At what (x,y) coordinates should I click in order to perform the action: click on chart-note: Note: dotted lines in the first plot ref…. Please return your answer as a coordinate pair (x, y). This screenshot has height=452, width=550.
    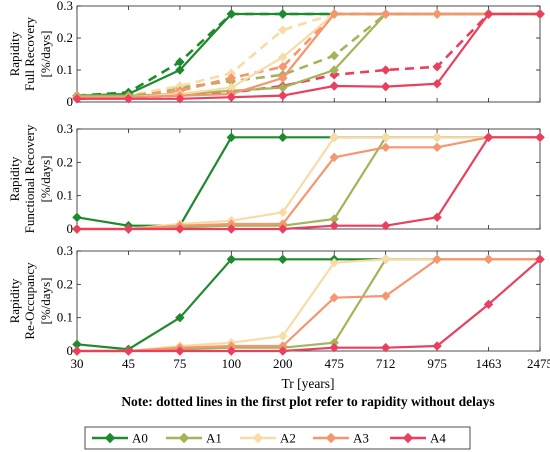
    Looking at the image, I should click on (307, 401).